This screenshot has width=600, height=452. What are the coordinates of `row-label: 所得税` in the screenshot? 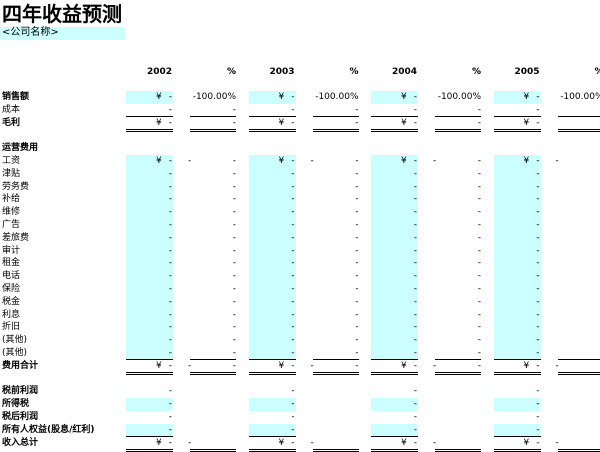 It's located at (15, 404).